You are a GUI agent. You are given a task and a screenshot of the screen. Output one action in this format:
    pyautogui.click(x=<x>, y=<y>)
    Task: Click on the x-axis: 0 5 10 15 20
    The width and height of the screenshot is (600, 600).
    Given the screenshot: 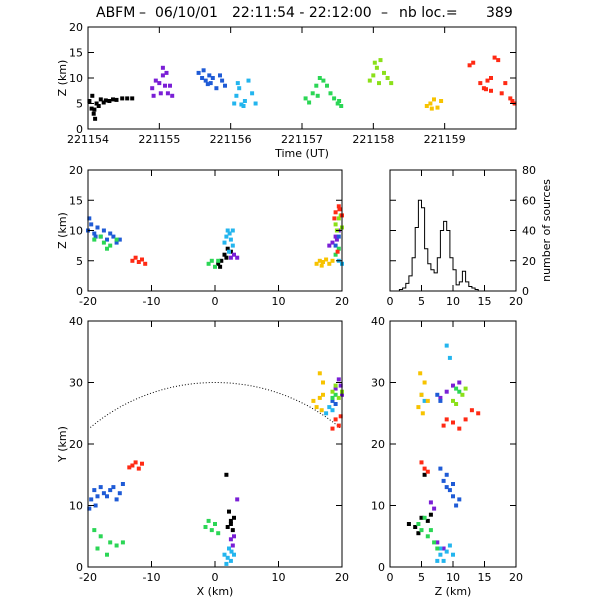 What is the action you would take?
    pyautogui.click(x=455, y=239)
    